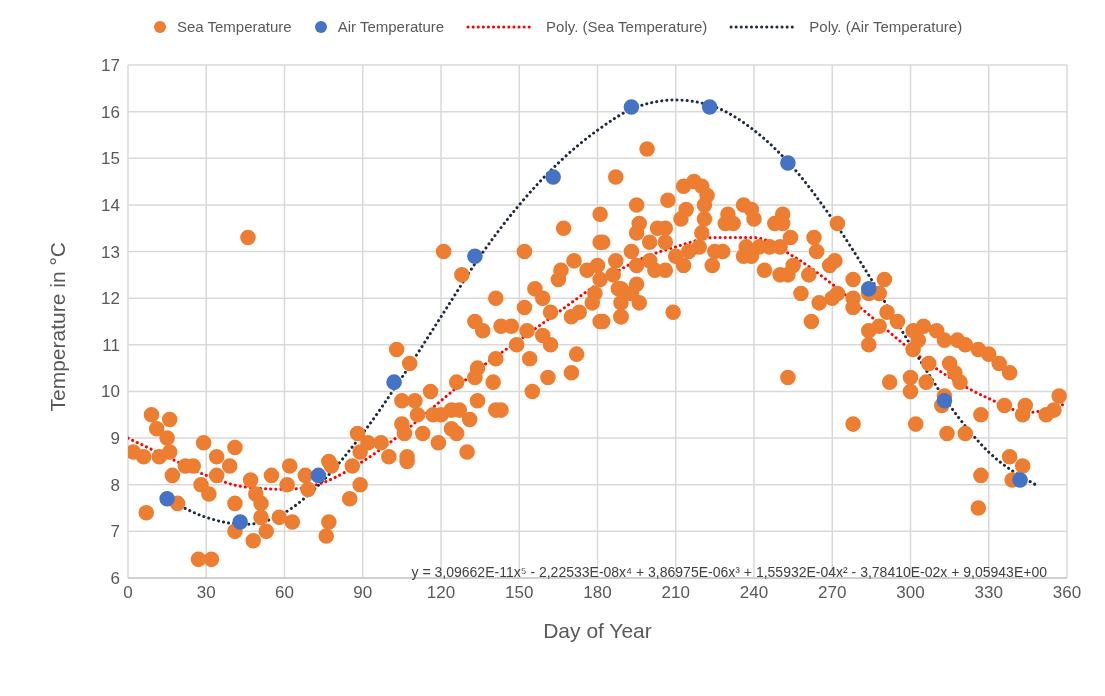 This screenshot has height=696, width=1105. I want to click on x-tick-label: 30, so click(206, 593).